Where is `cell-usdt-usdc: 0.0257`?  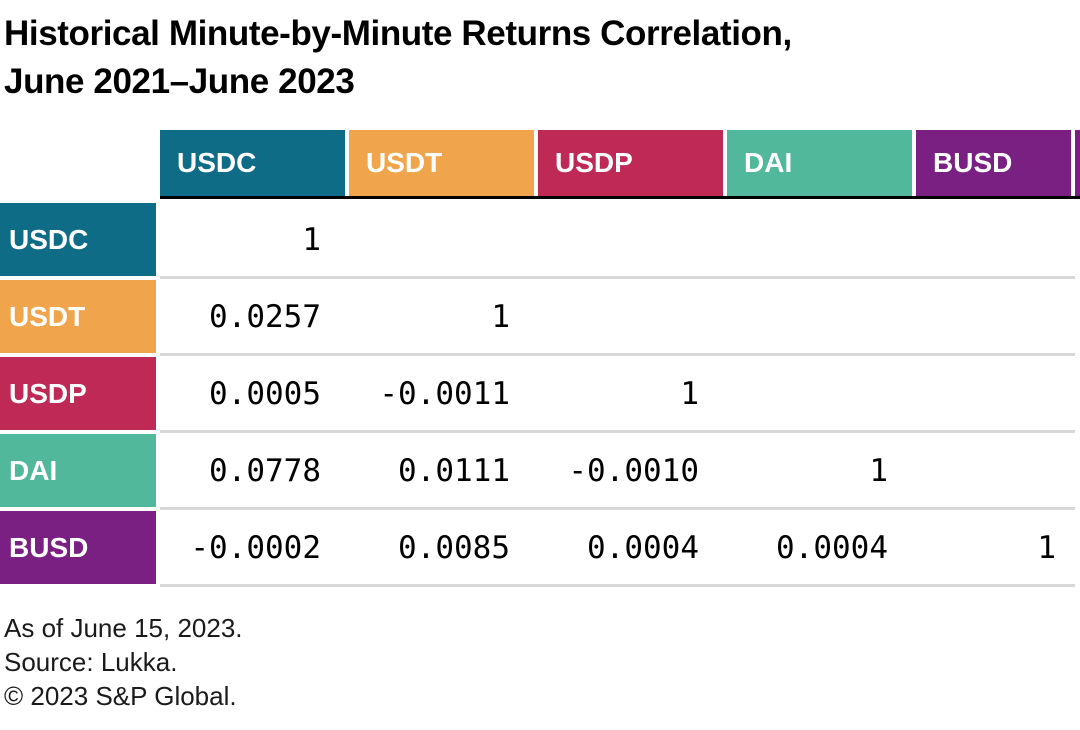
cell-usdt-usdc: 0.0257 is located at coordinates (265, 316).